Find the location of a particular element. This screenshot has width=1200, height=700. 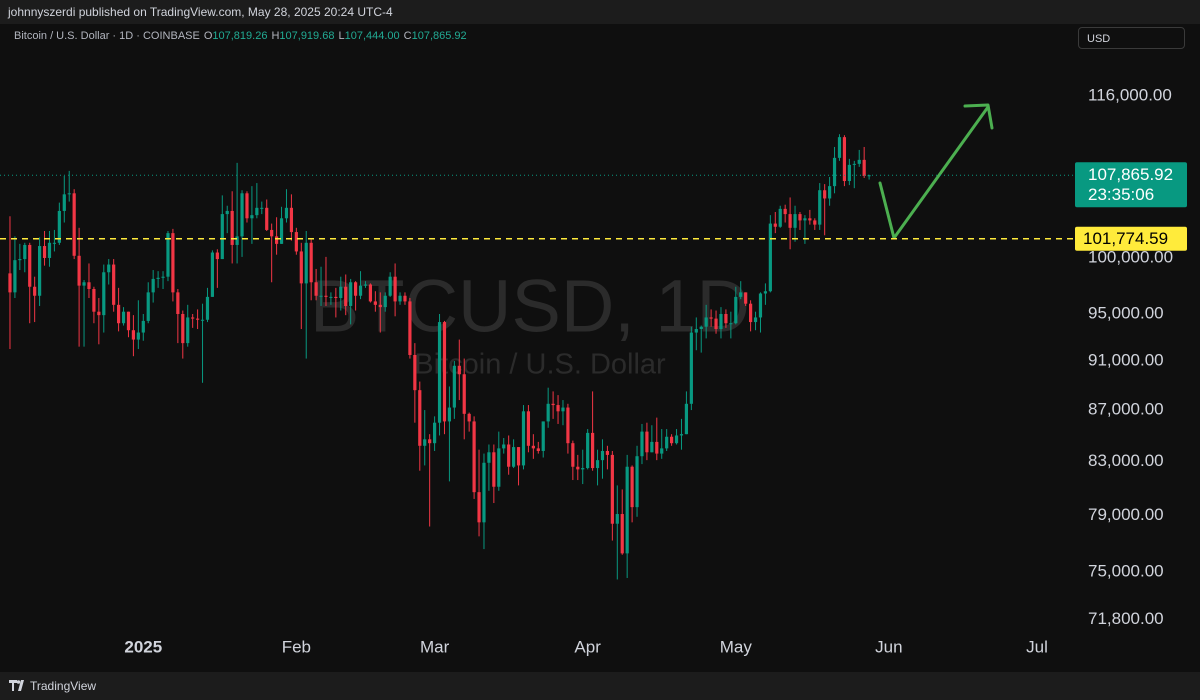

y-tick-label: 79,000.00 is located at coordinates (1126, 514).